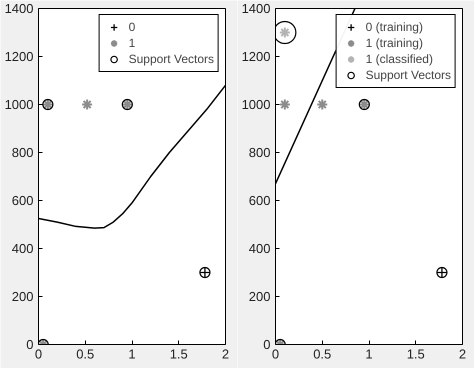 The image size is (474, 370). What do you see at coordinates (399, 59) in the screenshot?
I see `legend-label: 1 (classified)` at bounding box center [399, 59].